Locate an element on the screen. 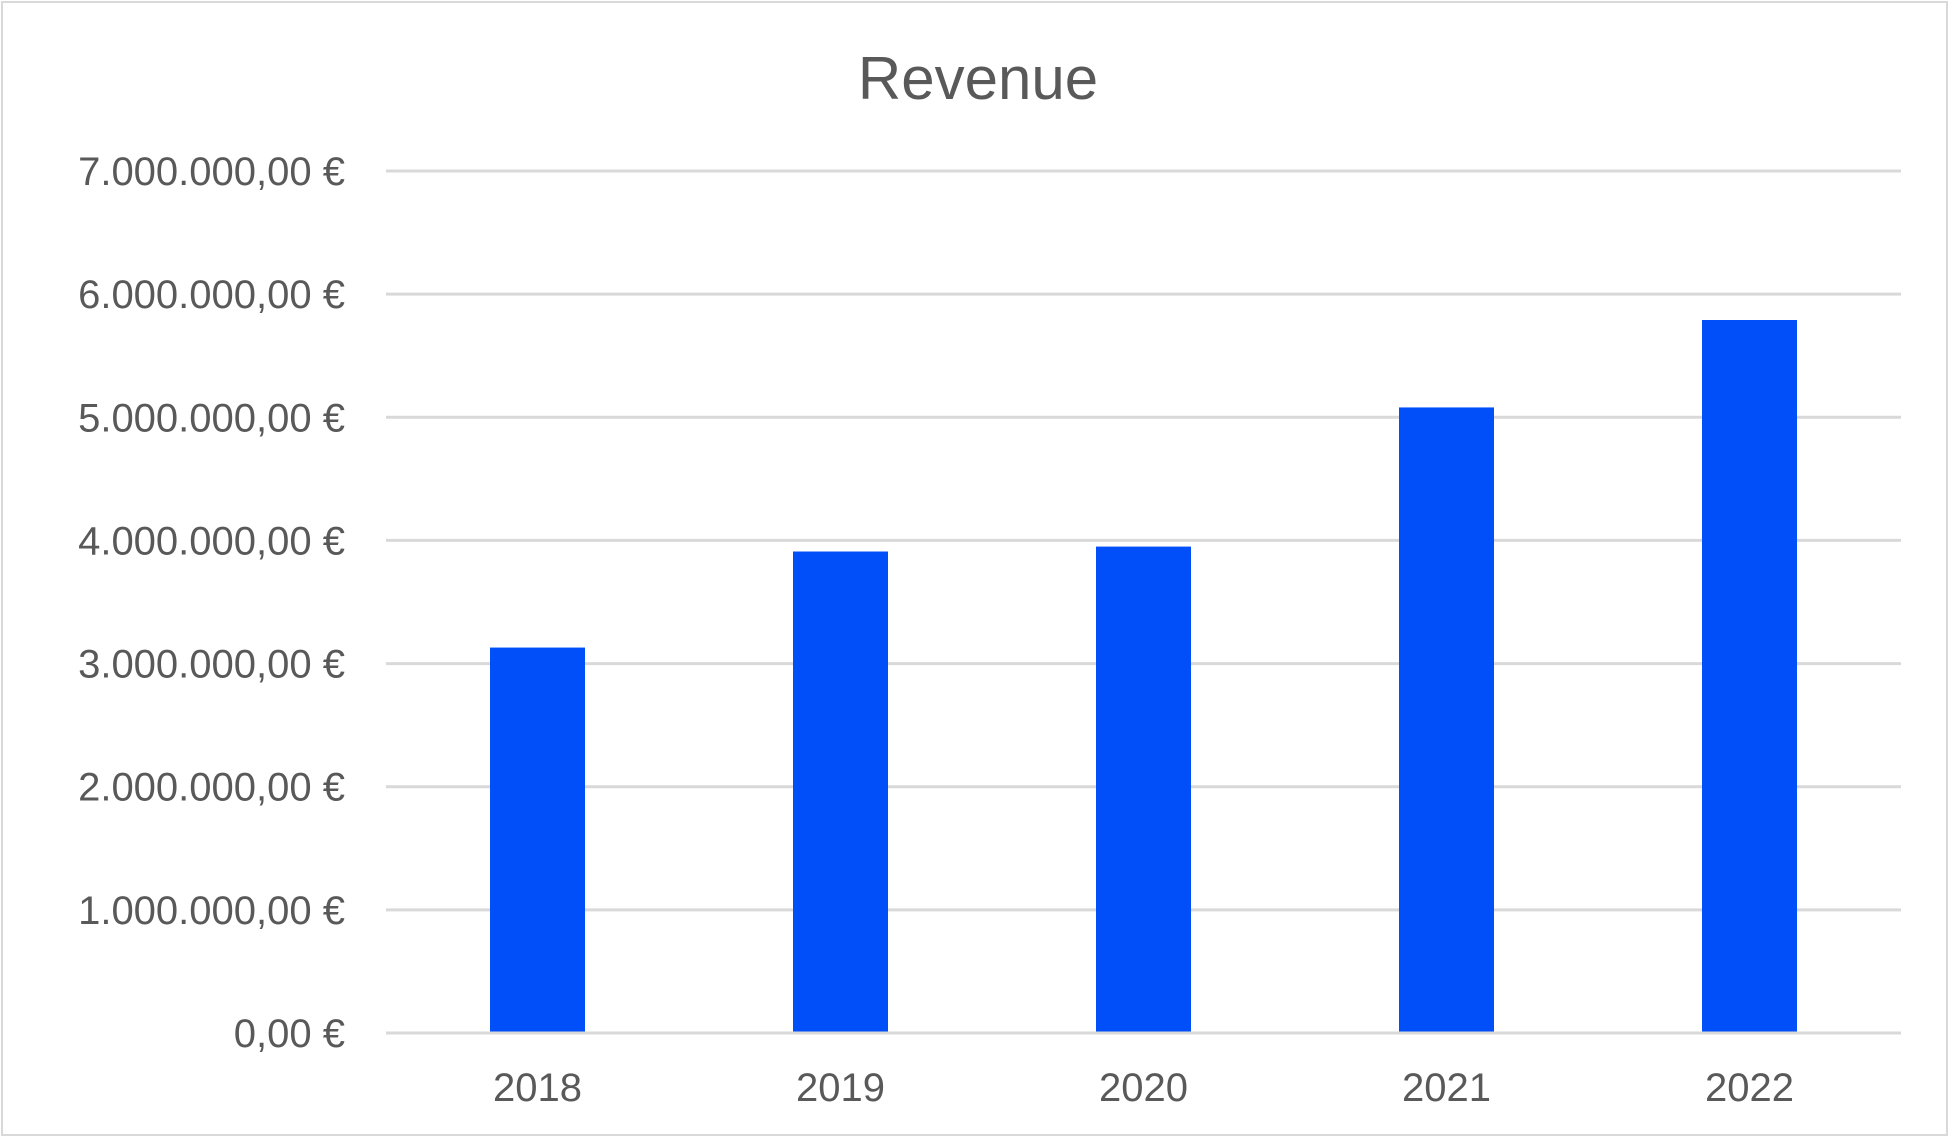 This screenshot has height=1139, width=1951. x-tick-label-2018: 2018 is located at coordinates (537, 1088).